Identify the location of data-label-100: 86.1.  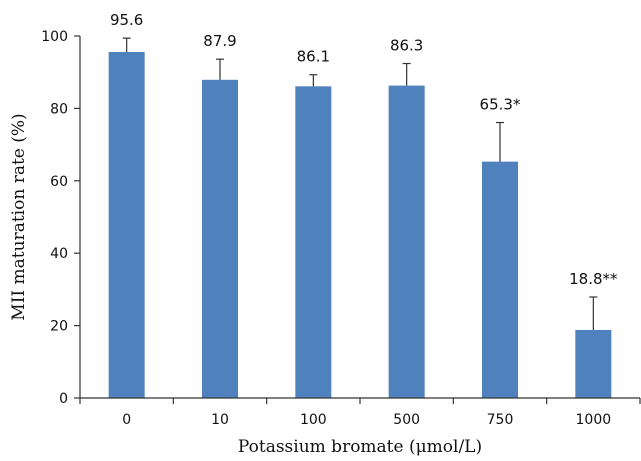
(313, 57).